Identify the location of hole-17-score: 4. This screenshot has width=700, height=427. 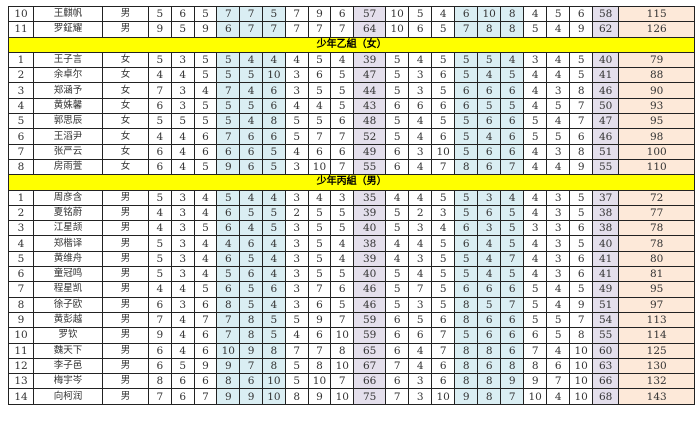
(558, 289).